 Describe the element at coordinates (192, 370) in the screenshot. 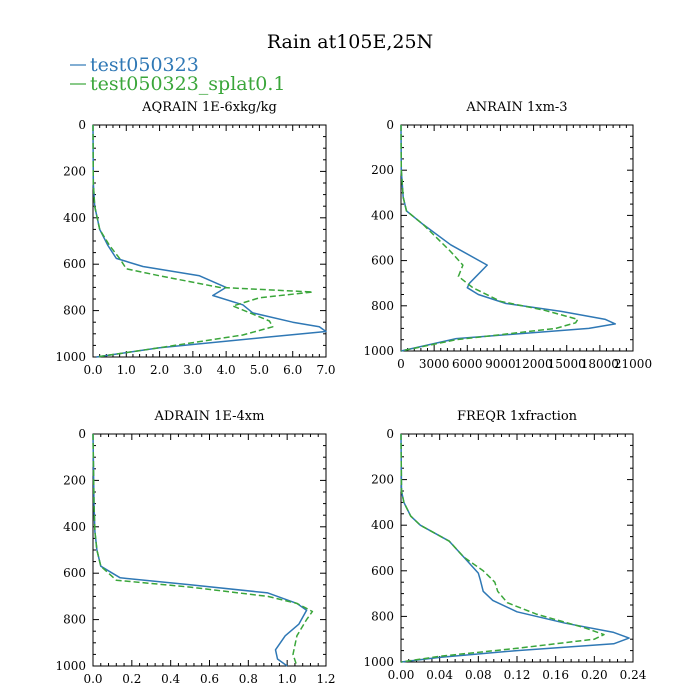

I see `x-tick-label: 3.0` at that location.